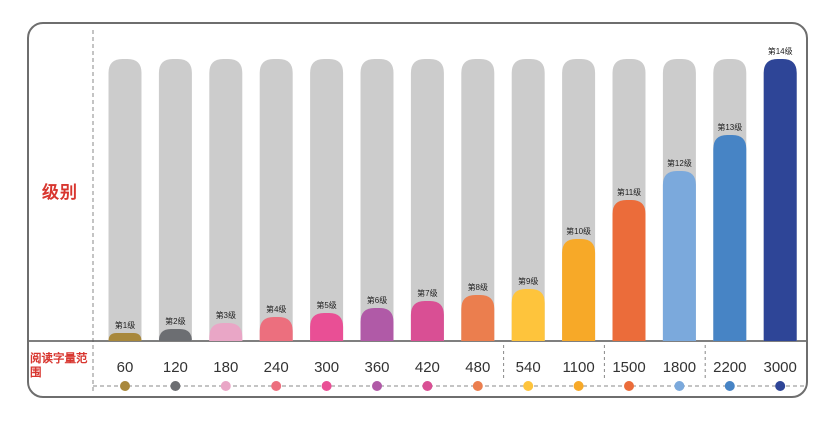  Describe the element at coordinates (59, 366) in the screenshot. I see `reading-range-label: 阅读字量范围` at that location.